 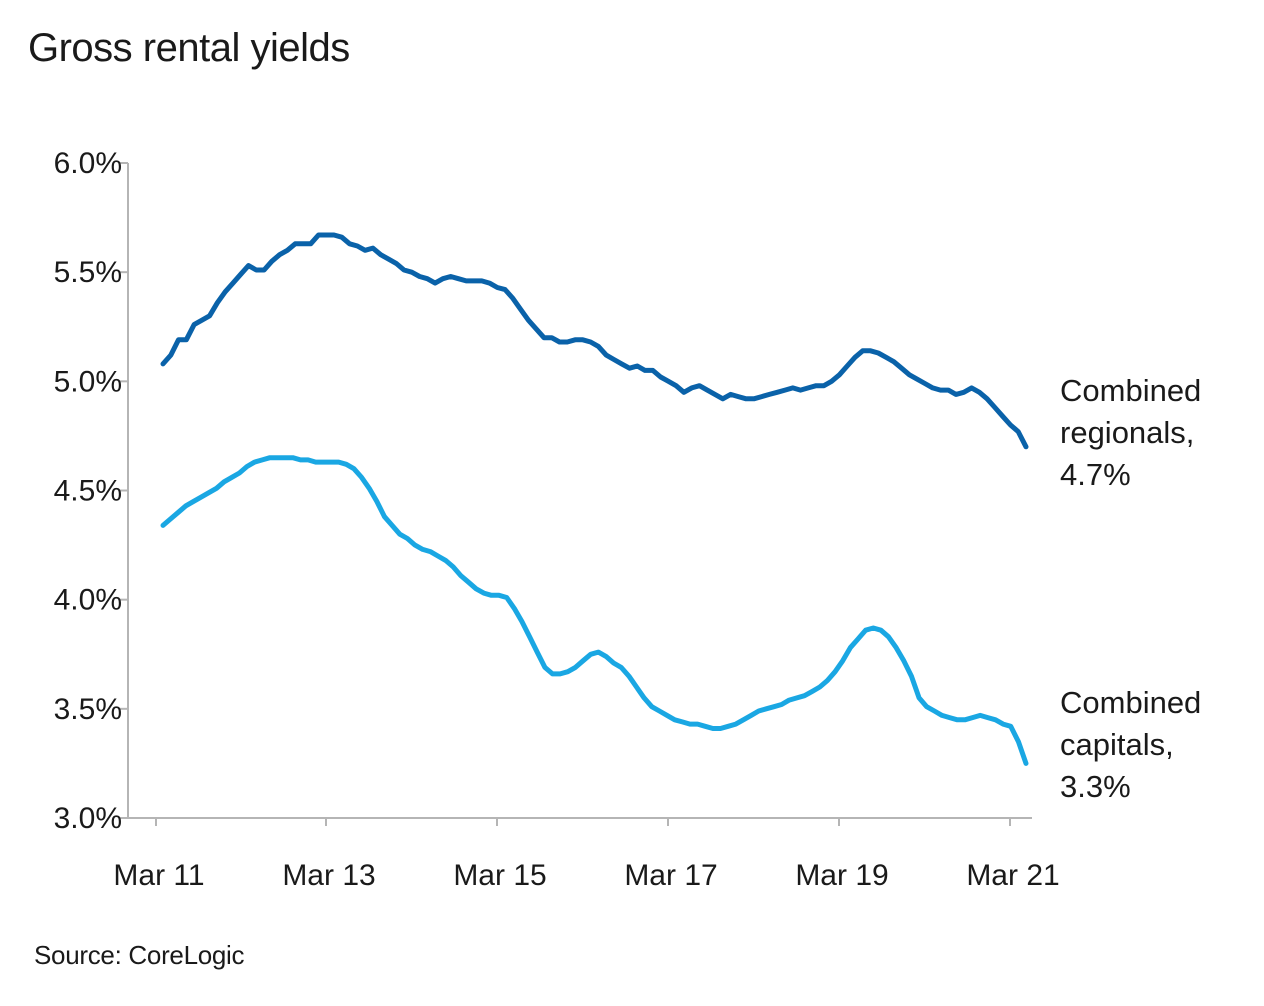 I want to click on chart-source: Source: CoreLogic, so click(x=139, y=955).